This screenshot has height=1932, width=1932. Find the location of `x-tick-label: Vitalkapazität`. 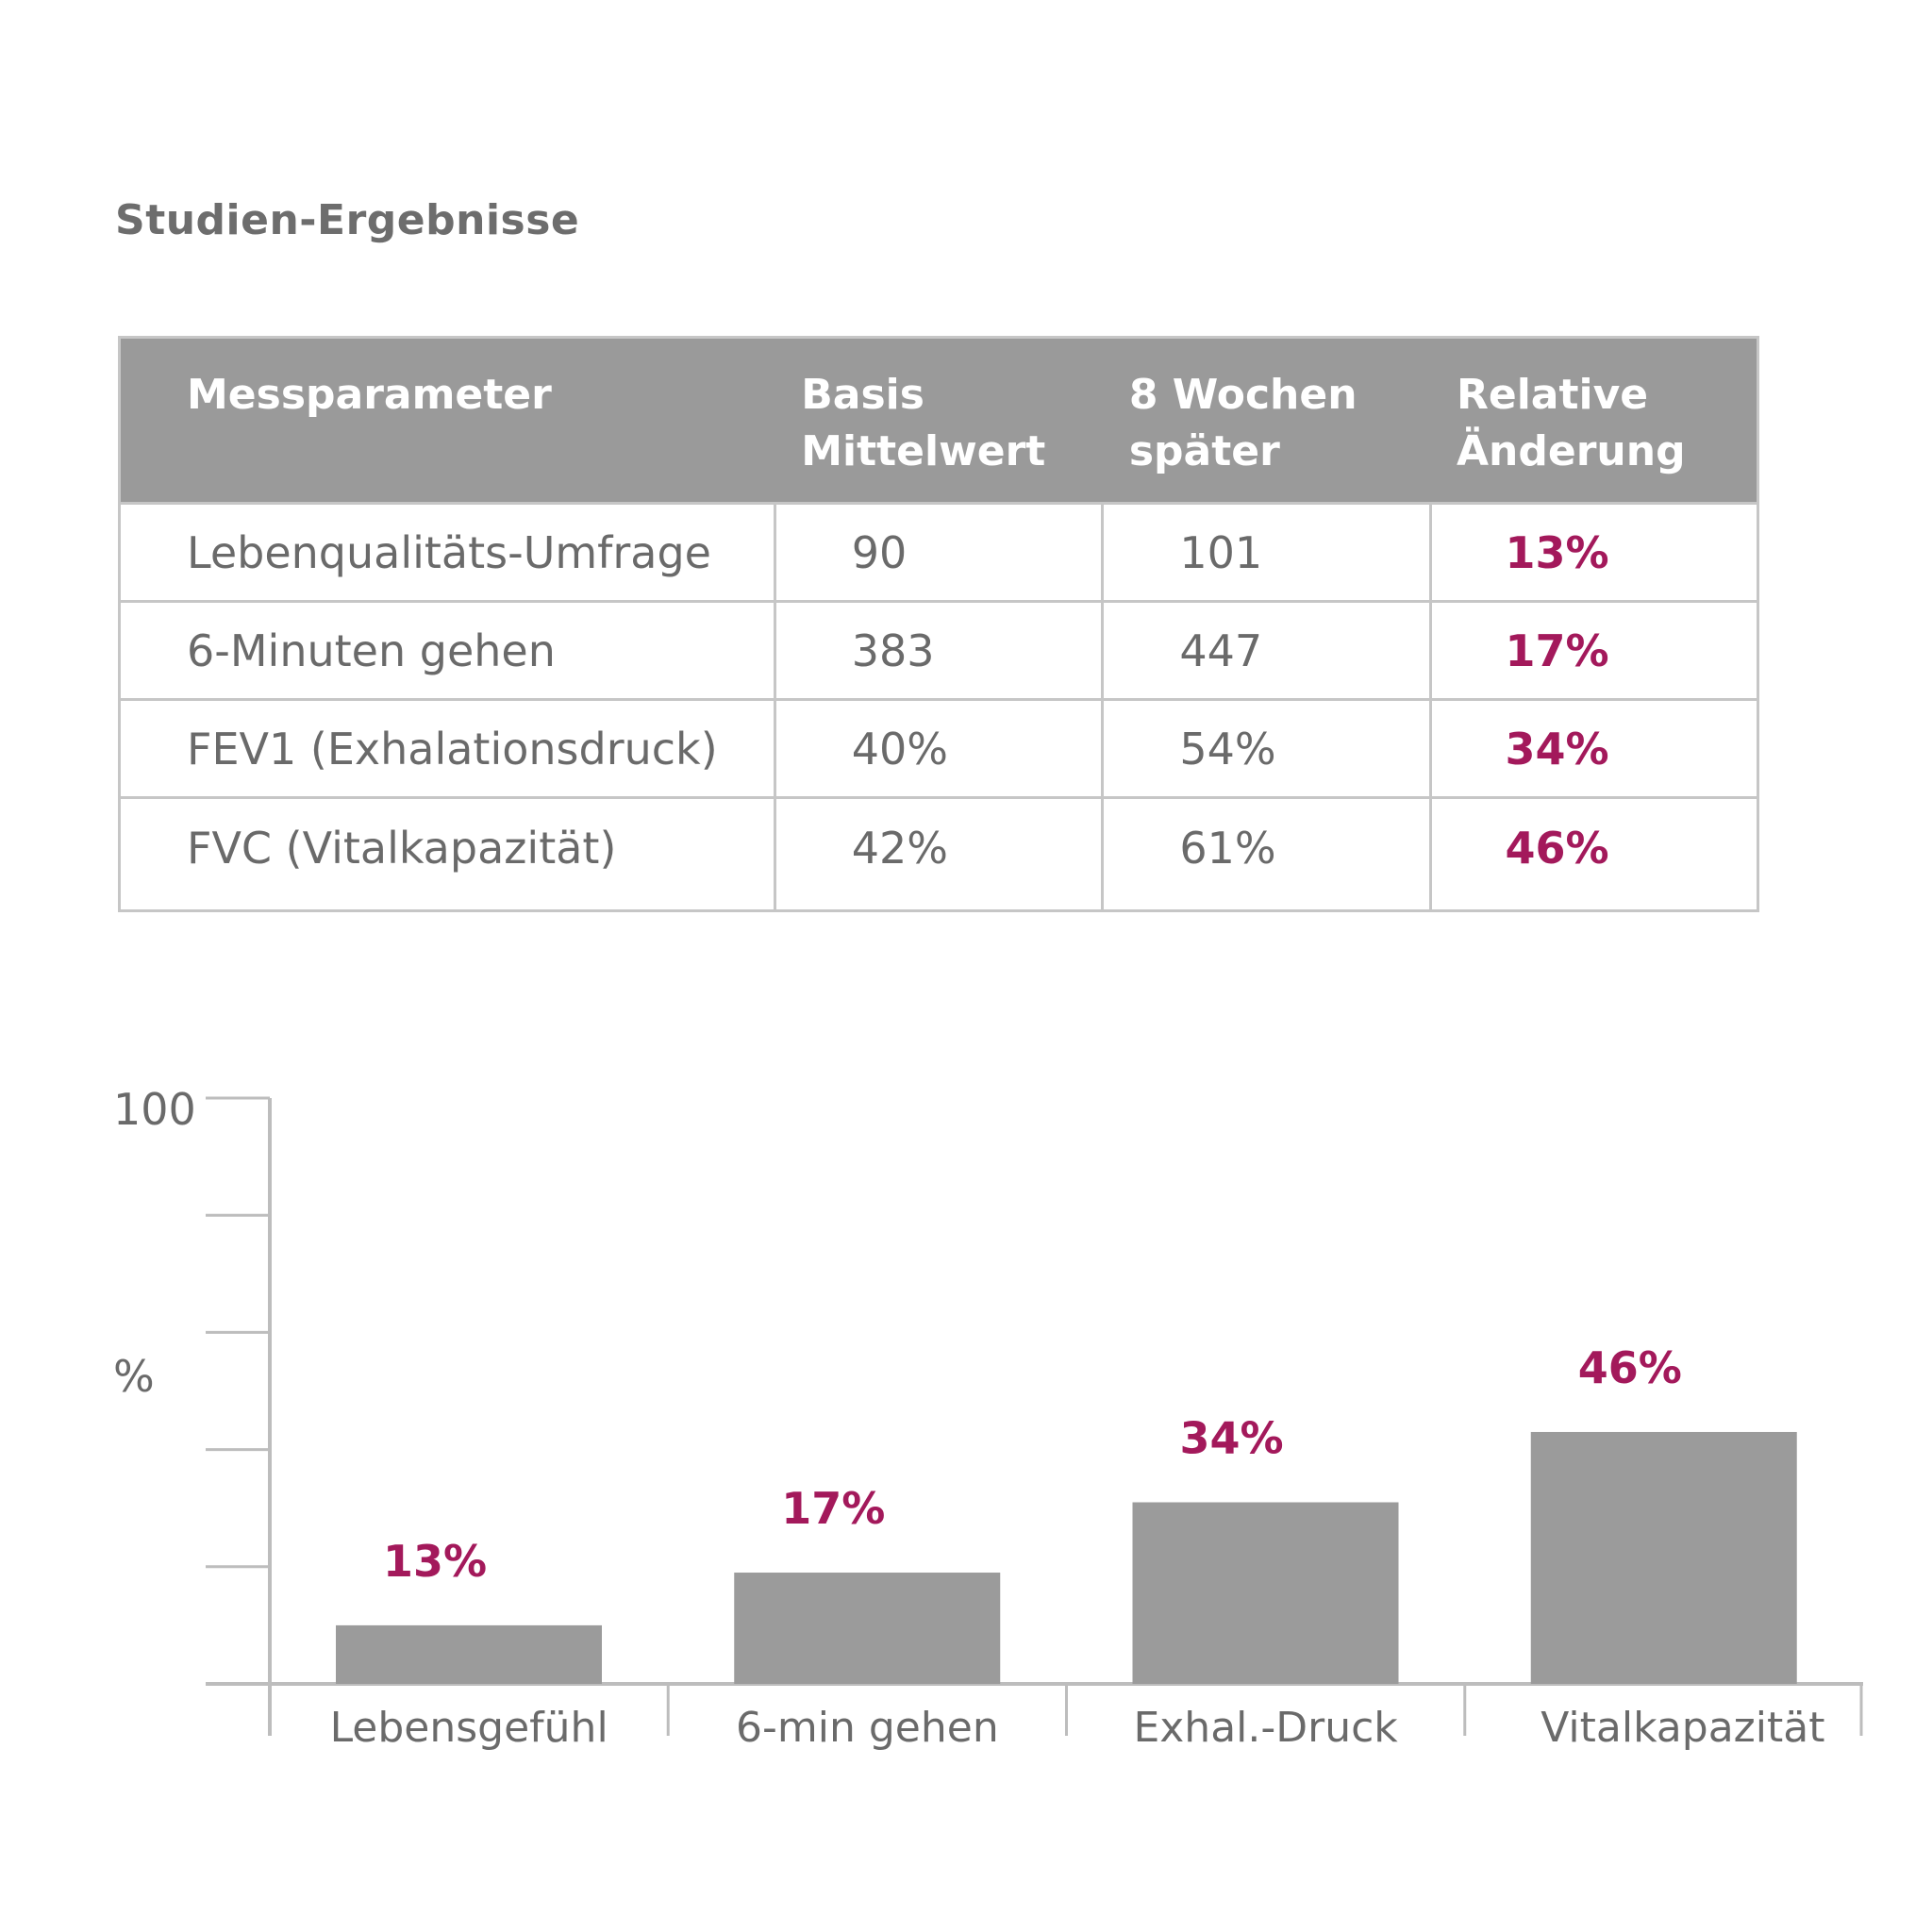

x-tick-label: Vitalkapazität is located at coordinates (1682, 1728).